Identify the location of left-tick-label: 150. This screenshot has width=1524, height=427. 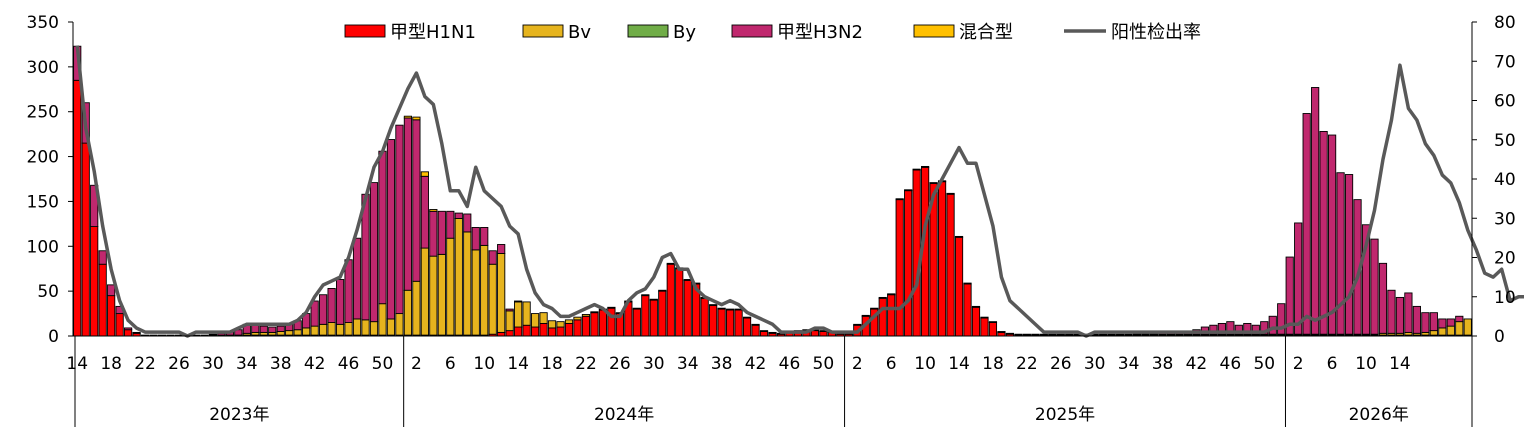
(43, 202).